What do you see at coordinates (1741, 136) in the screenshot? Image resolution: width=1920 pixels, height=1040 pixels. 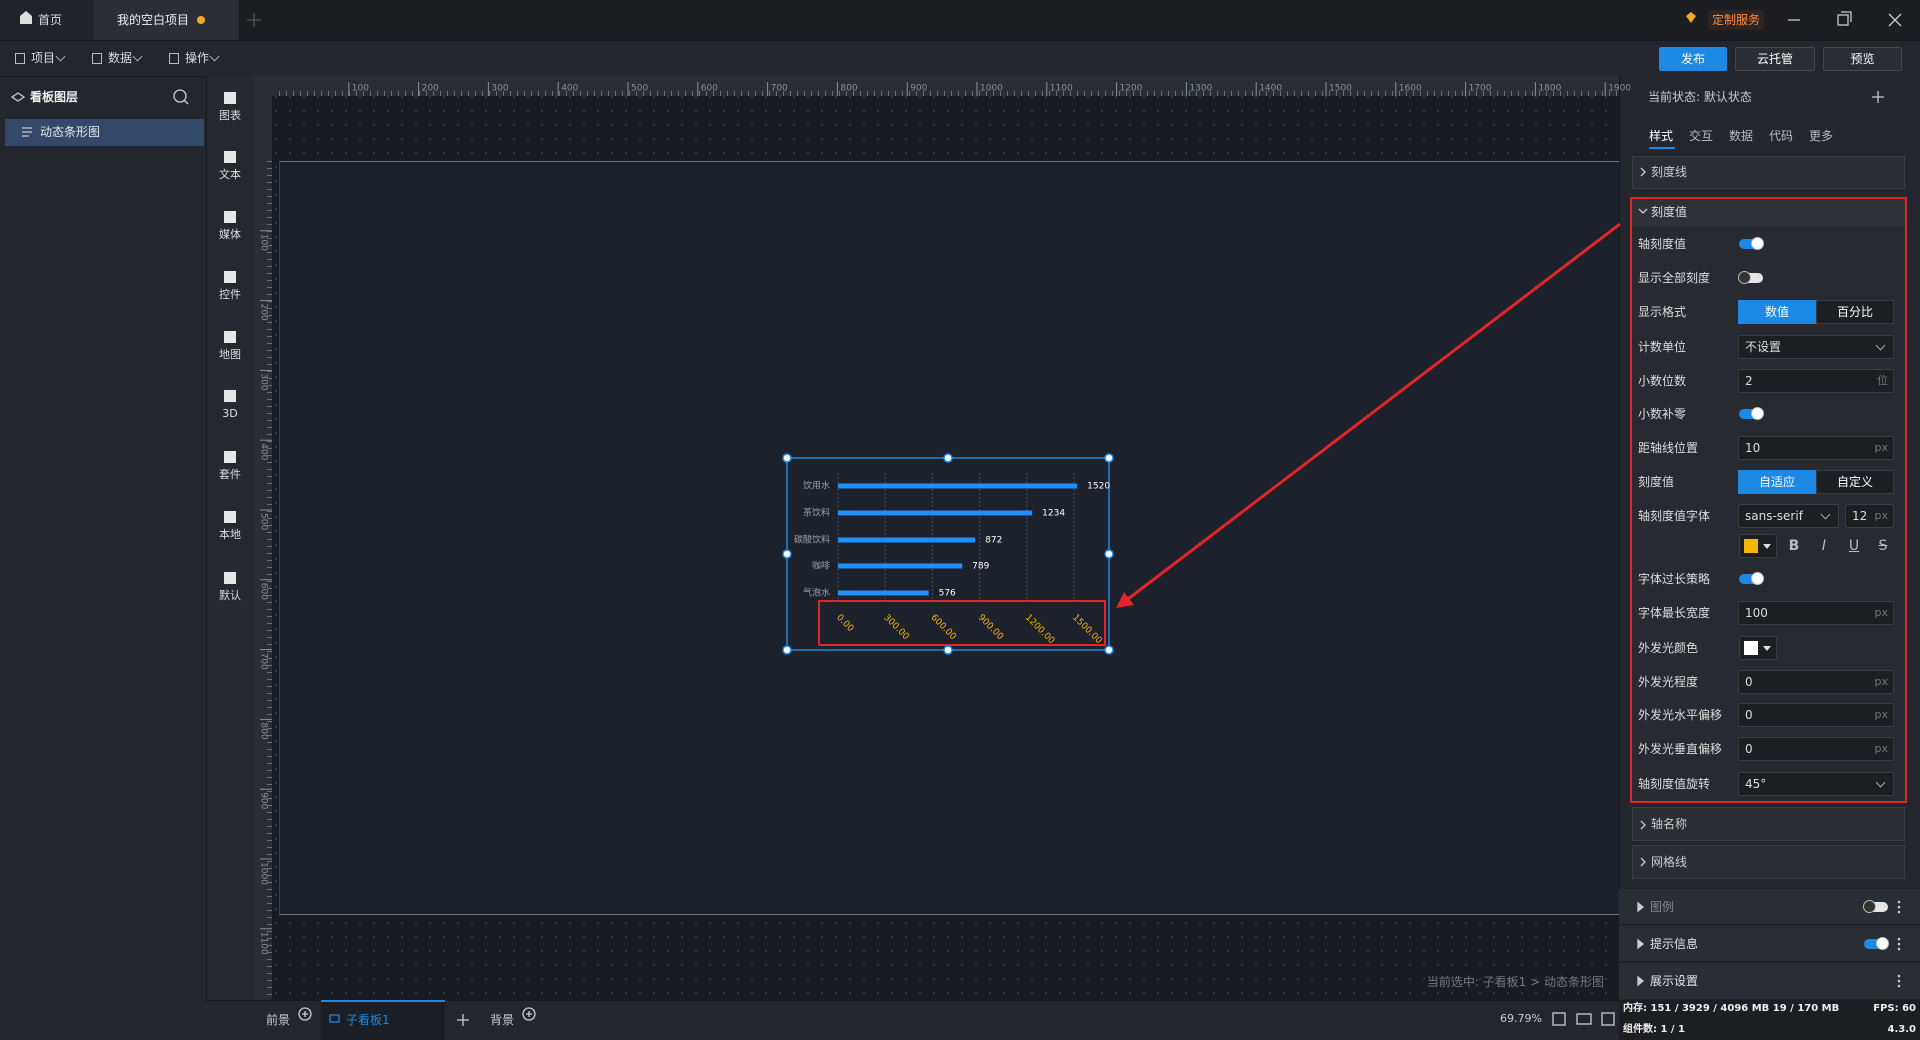 I see `inspector-tab: 数据` at bounding box center [1741, 136].